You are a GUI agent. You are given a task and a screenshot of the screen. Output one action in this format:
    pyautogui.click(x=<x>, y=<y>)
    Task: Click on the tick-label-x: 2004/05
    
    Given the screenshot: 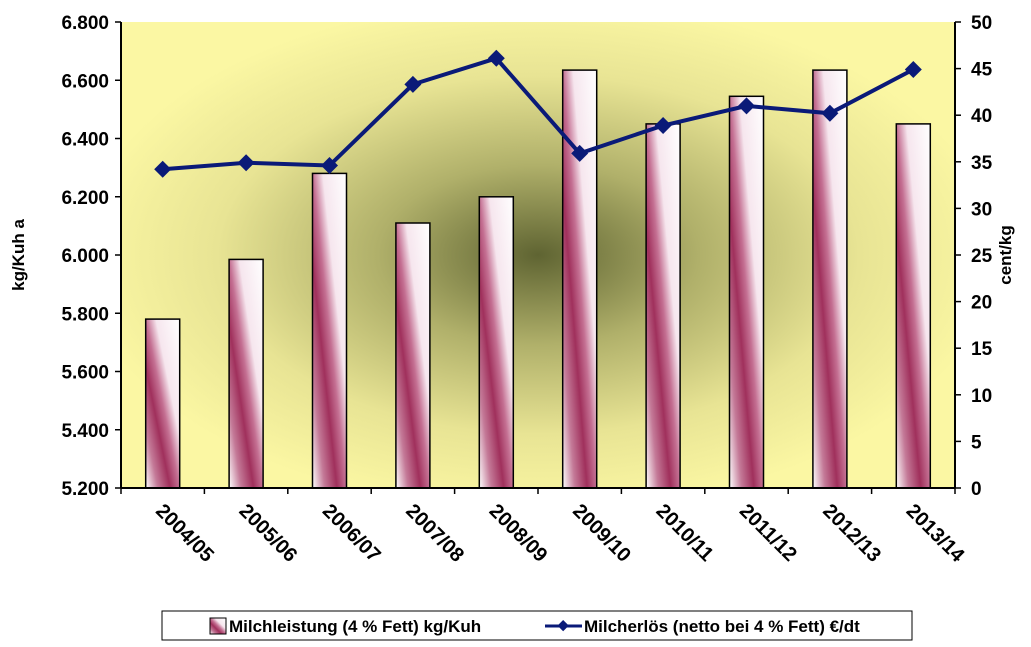 What is the action you would take?
    pyautogui.click(x=184, y=533)
    